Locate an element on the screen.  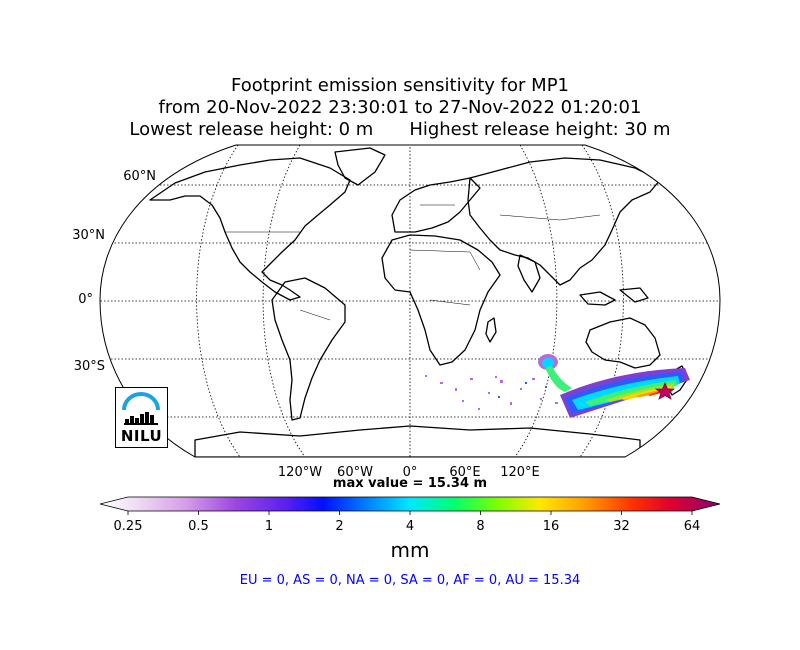
emission-plume is located at coordinates (557, 386).